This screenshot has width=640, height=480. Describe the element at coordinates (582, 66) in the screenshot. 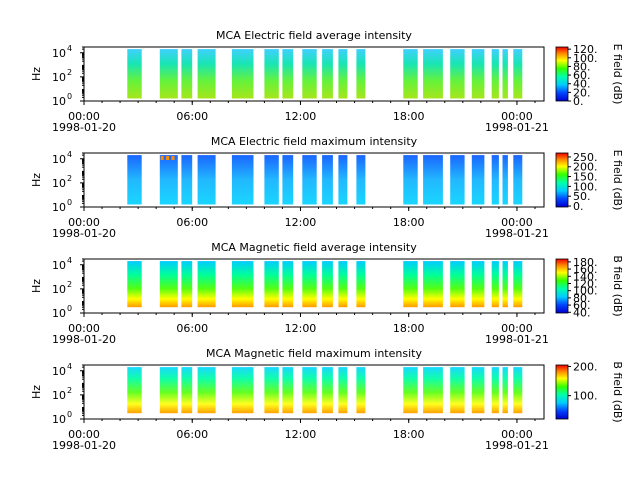

I see `colorbar-tick-label: 80.` at that location.